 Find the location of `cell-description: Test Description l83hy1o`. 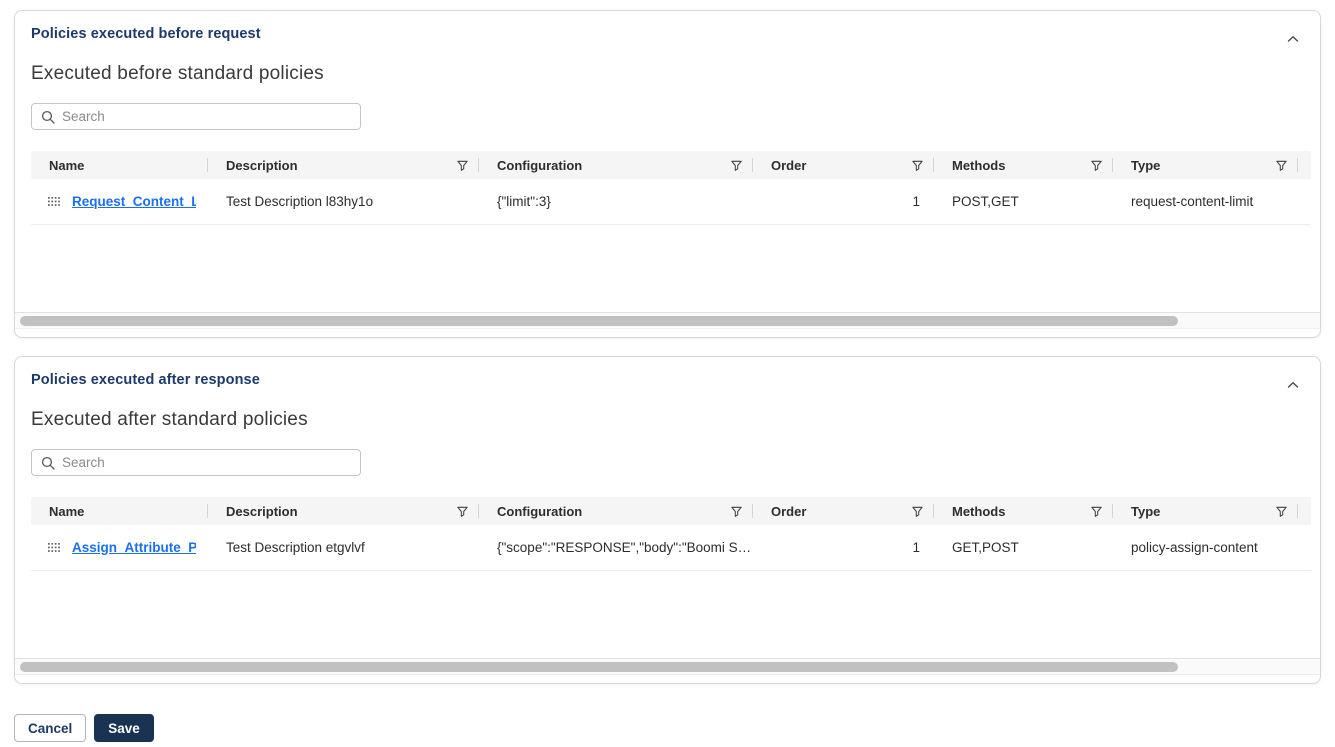

cell-description: Test Description l83hy1o is located at coordinates (300, 201).